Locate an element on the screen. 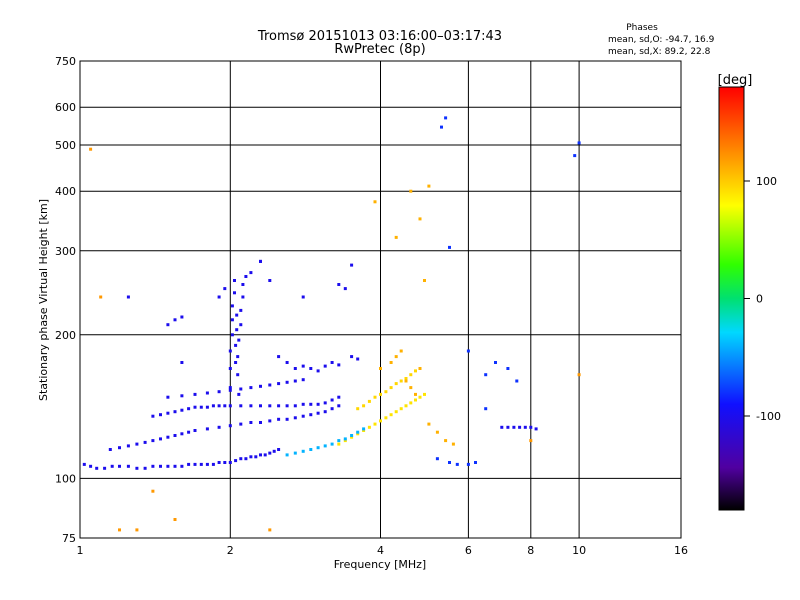 Image resolution: width=800 pixels, height=600 pixels. x-axis-label: Frequency [MHz] is located at coordinates (380, 564).